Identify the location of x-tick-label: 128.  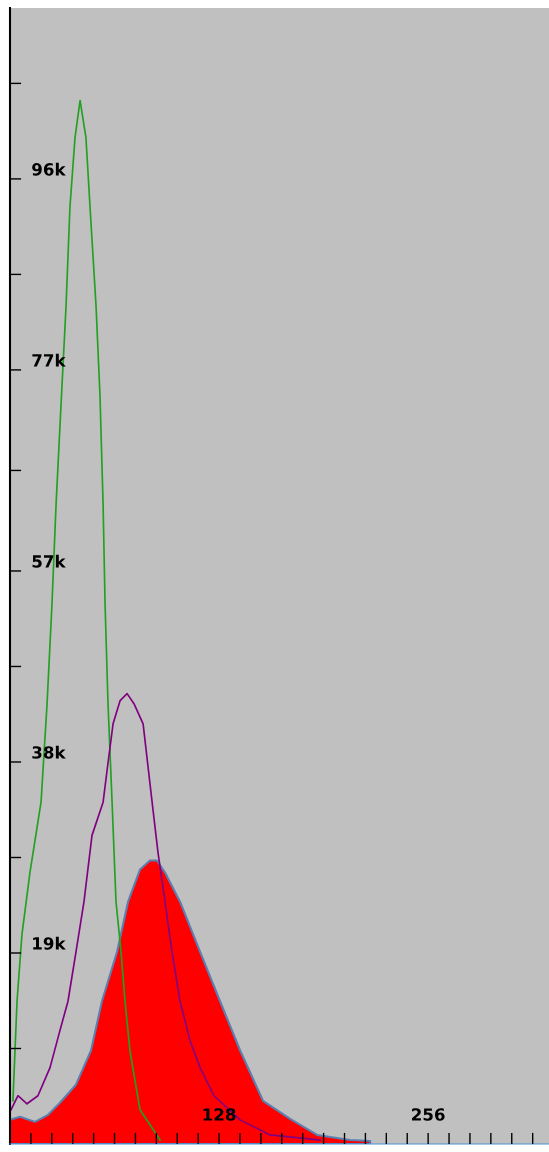
(219, 1114).